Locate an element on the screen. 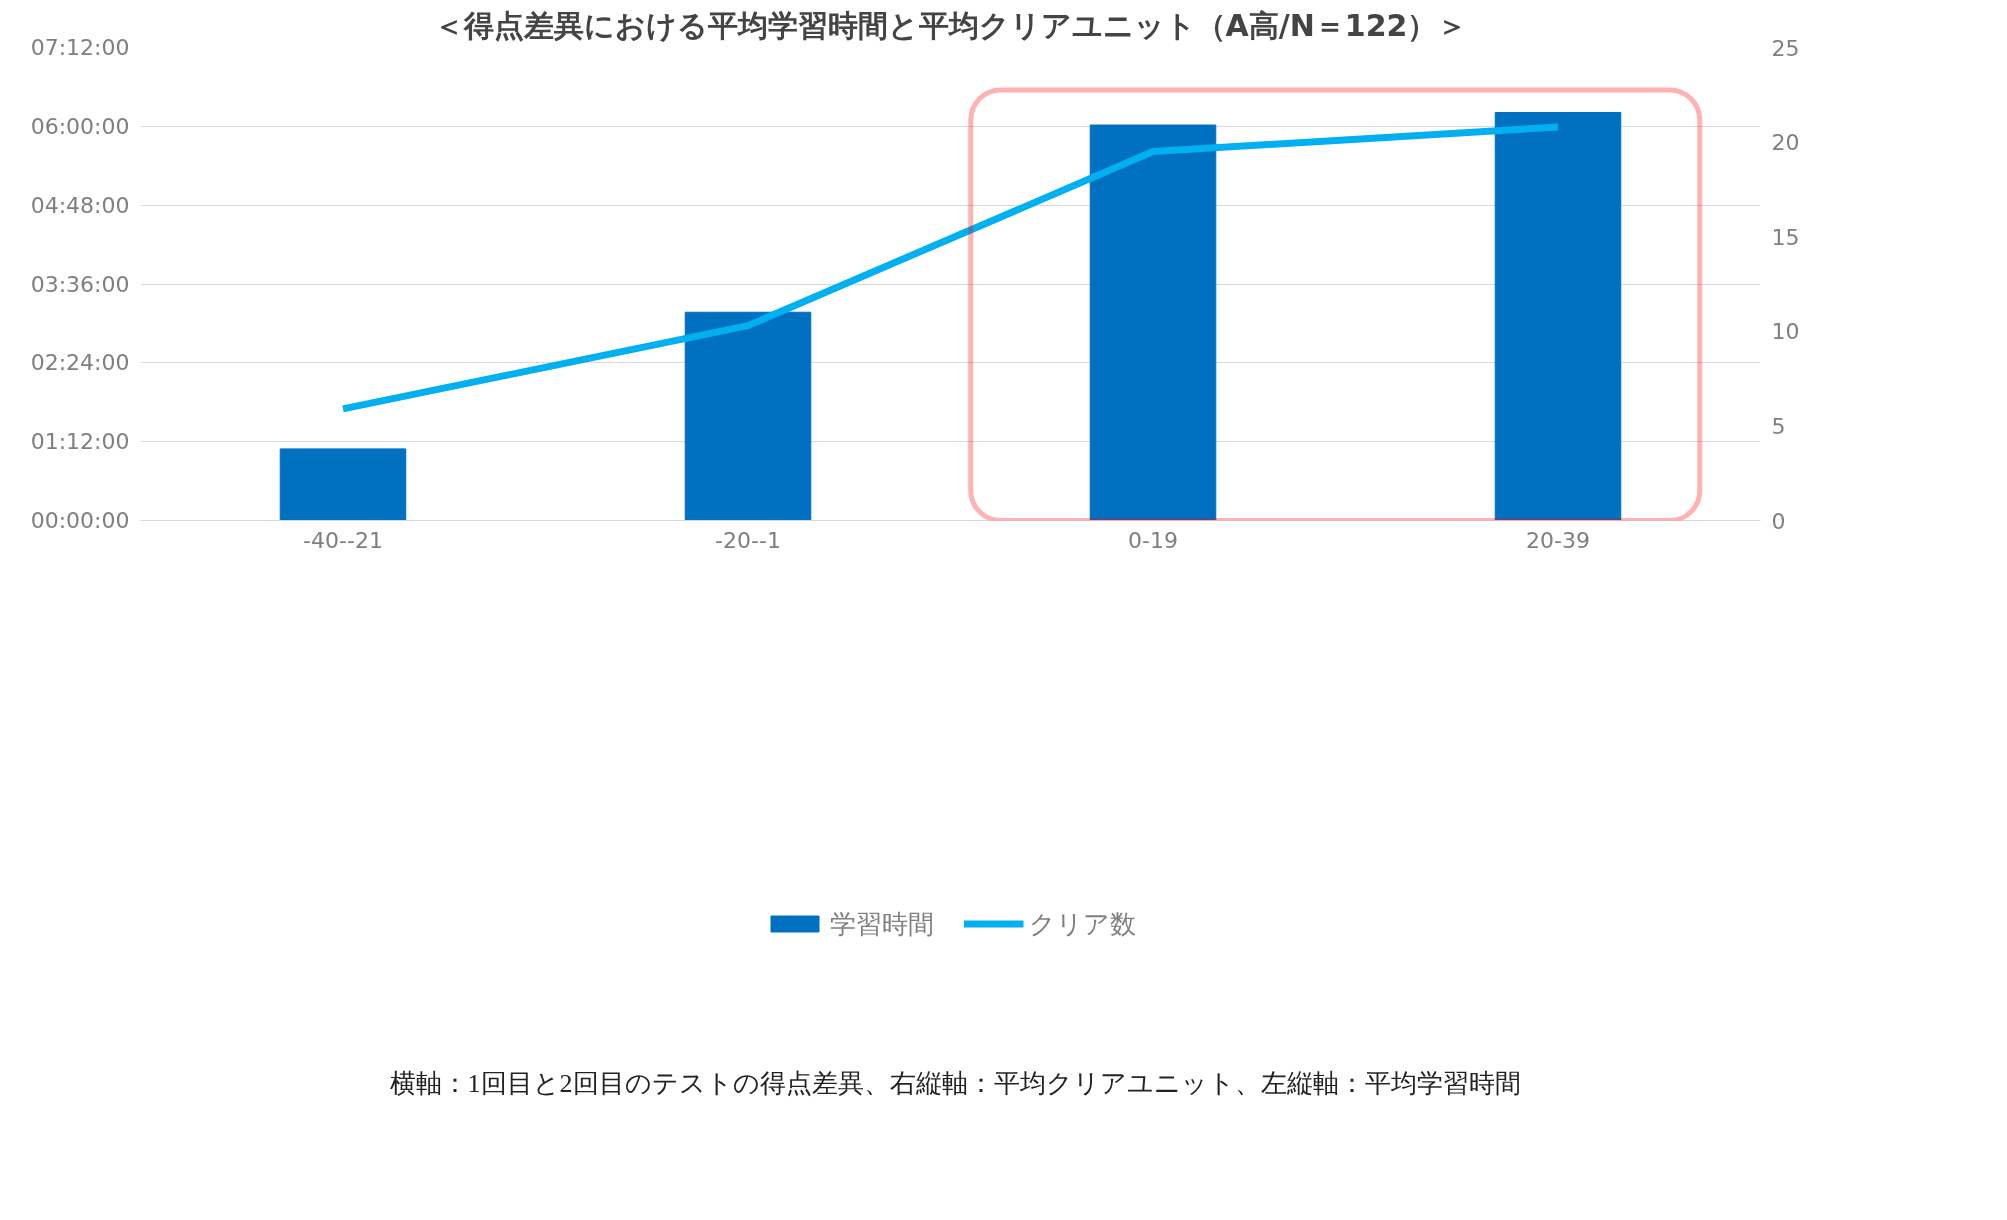  y-tick-label: 07:12:00 is located at coordinates (80, 47).